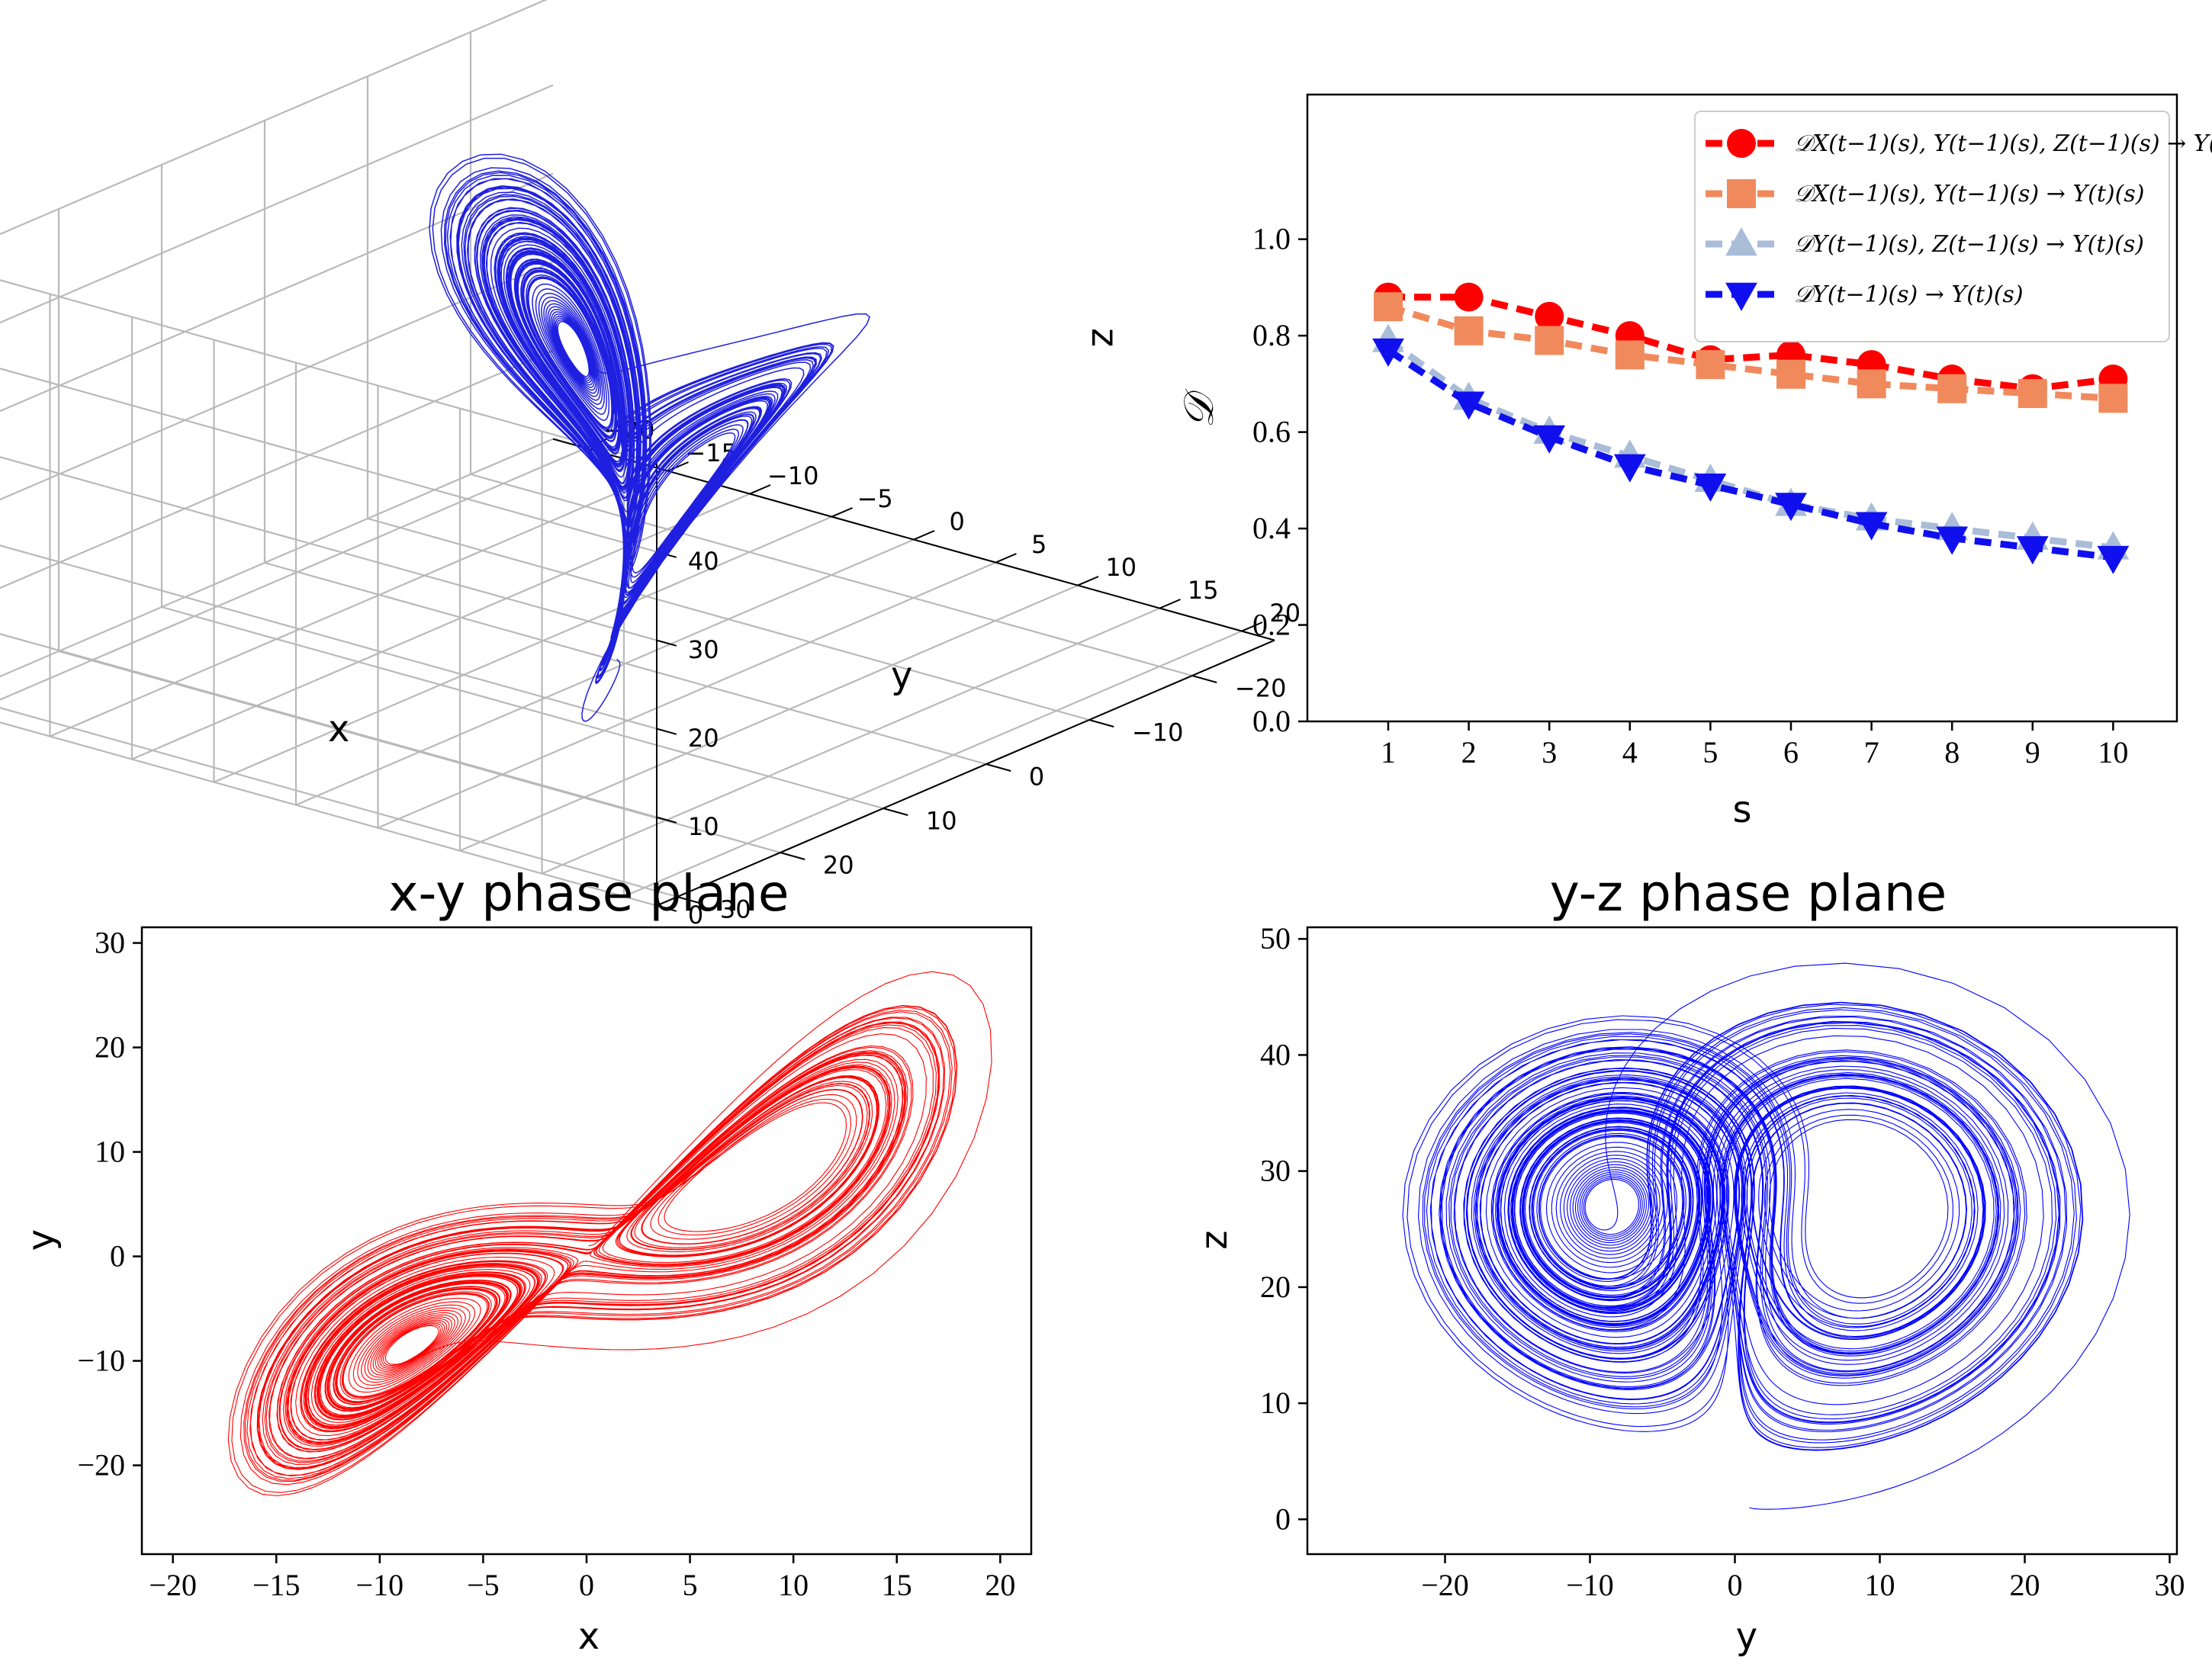 Image resolution: width=2212 pixels, height=1667 pixels. I want to click on y-tick-label: 40, so click(1275, 1054).